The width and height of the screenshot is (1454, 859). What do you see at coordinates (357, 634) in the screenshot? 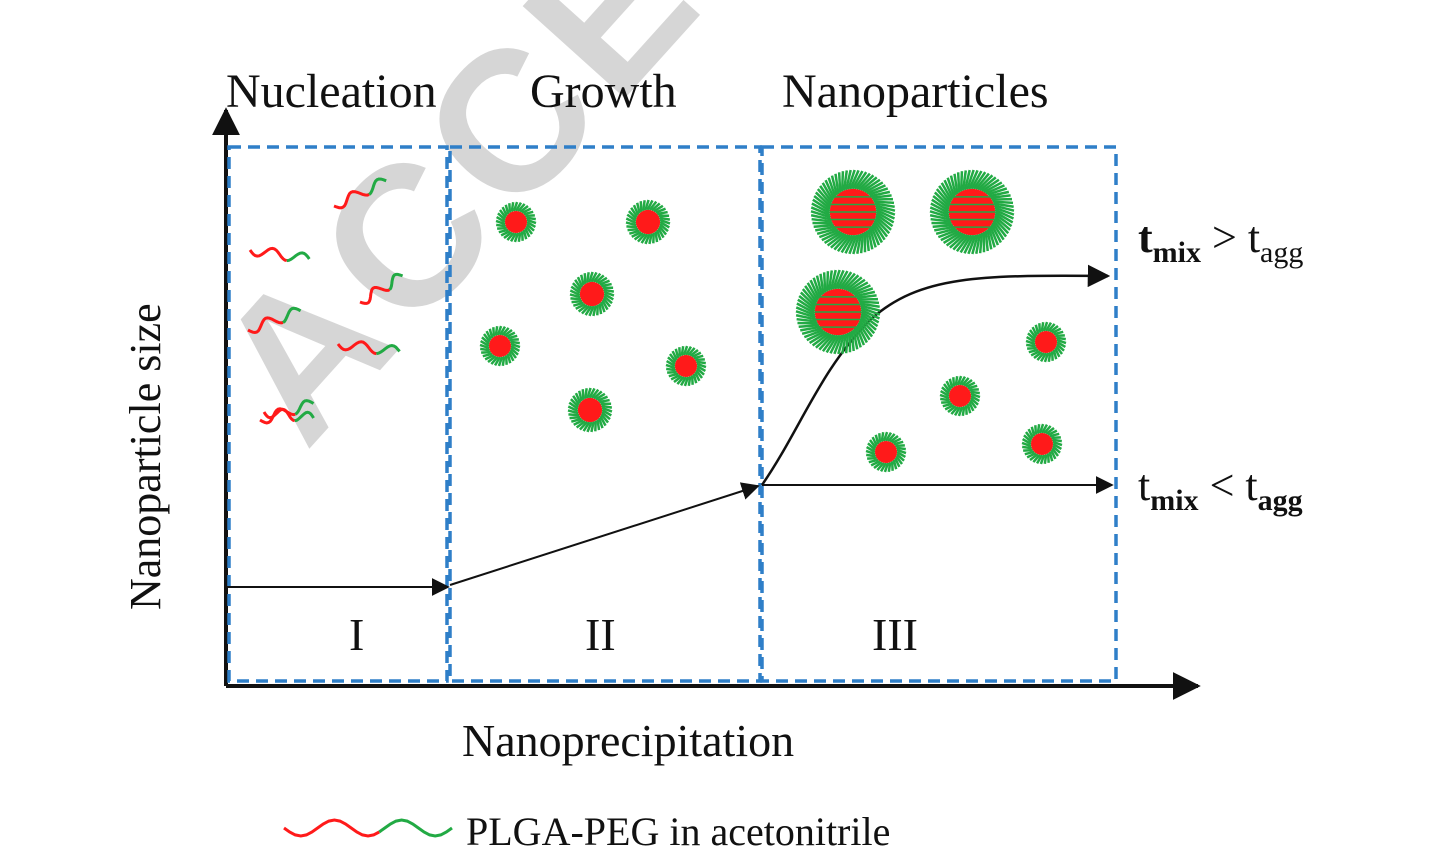
I see `phase-numeral-1: I` at bounding box center [357, 634].